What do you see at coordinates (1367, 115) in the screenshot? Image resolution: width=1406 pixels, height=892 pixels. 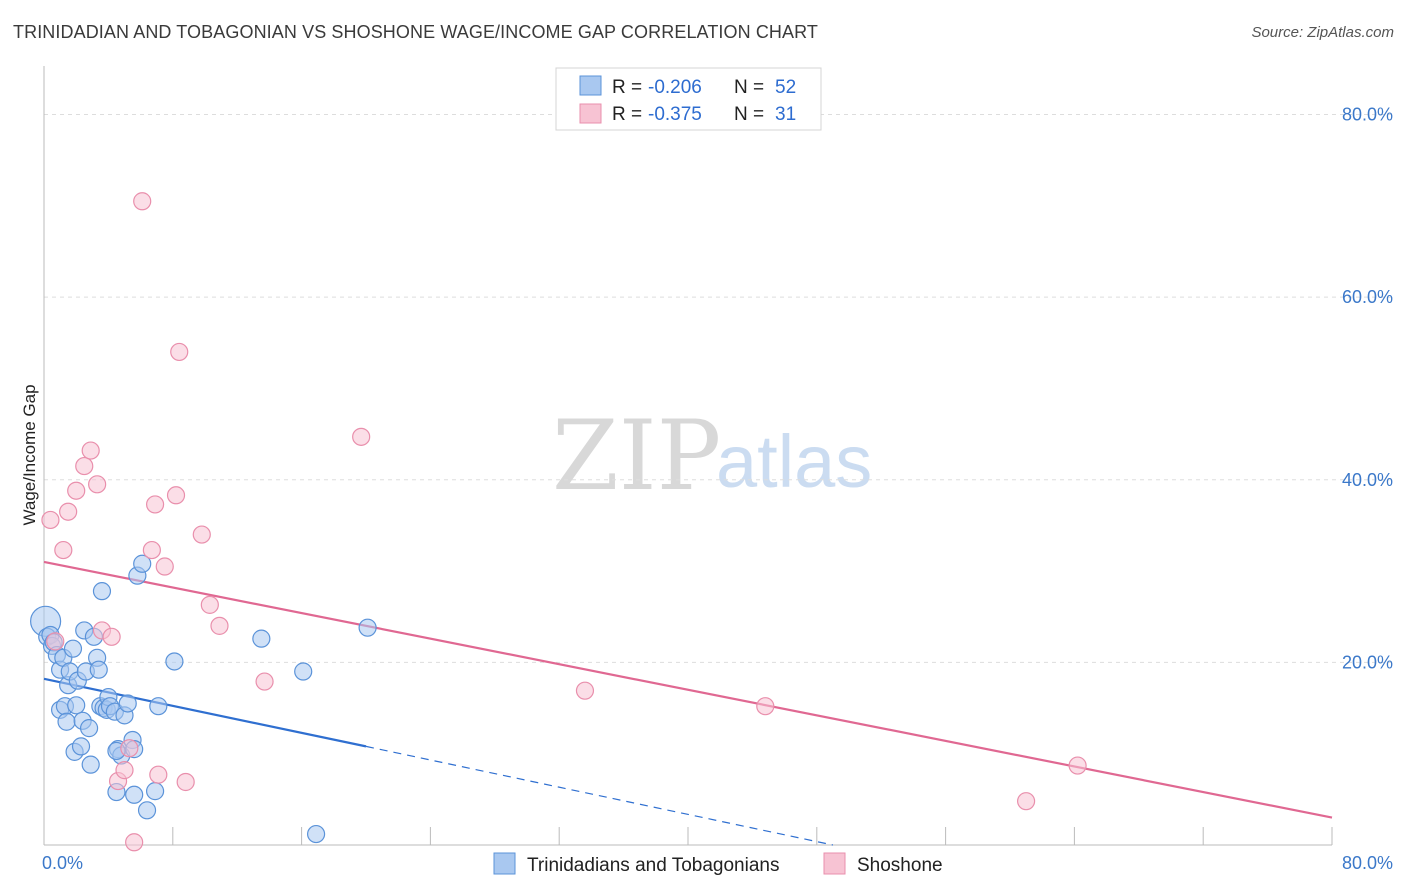 I see `y-tick-label: 80.0%` at bounding box center [1367, 115].